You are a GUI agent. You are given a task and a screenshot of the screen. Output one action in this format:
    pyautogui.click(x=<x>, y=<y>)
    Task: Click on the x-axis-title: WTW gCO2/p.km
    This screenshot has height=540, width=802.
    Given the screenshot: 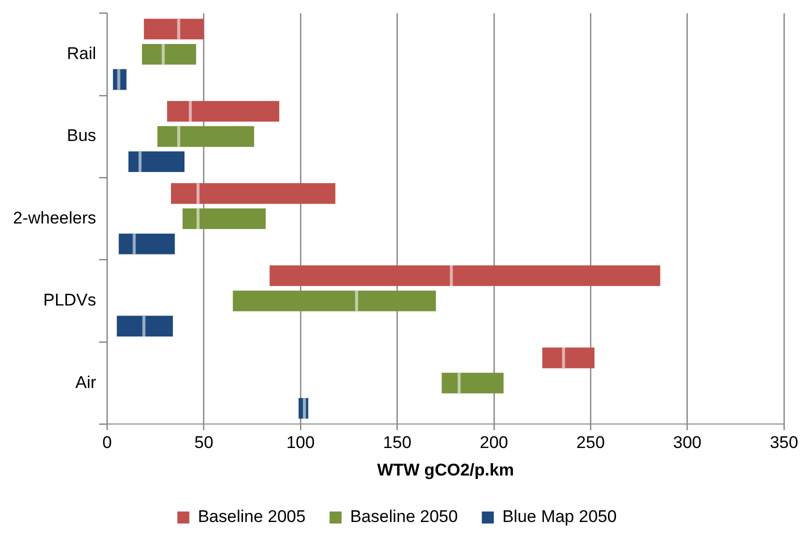 What is the action you would take?
    pyautogui.click(x=445, y=470)
    